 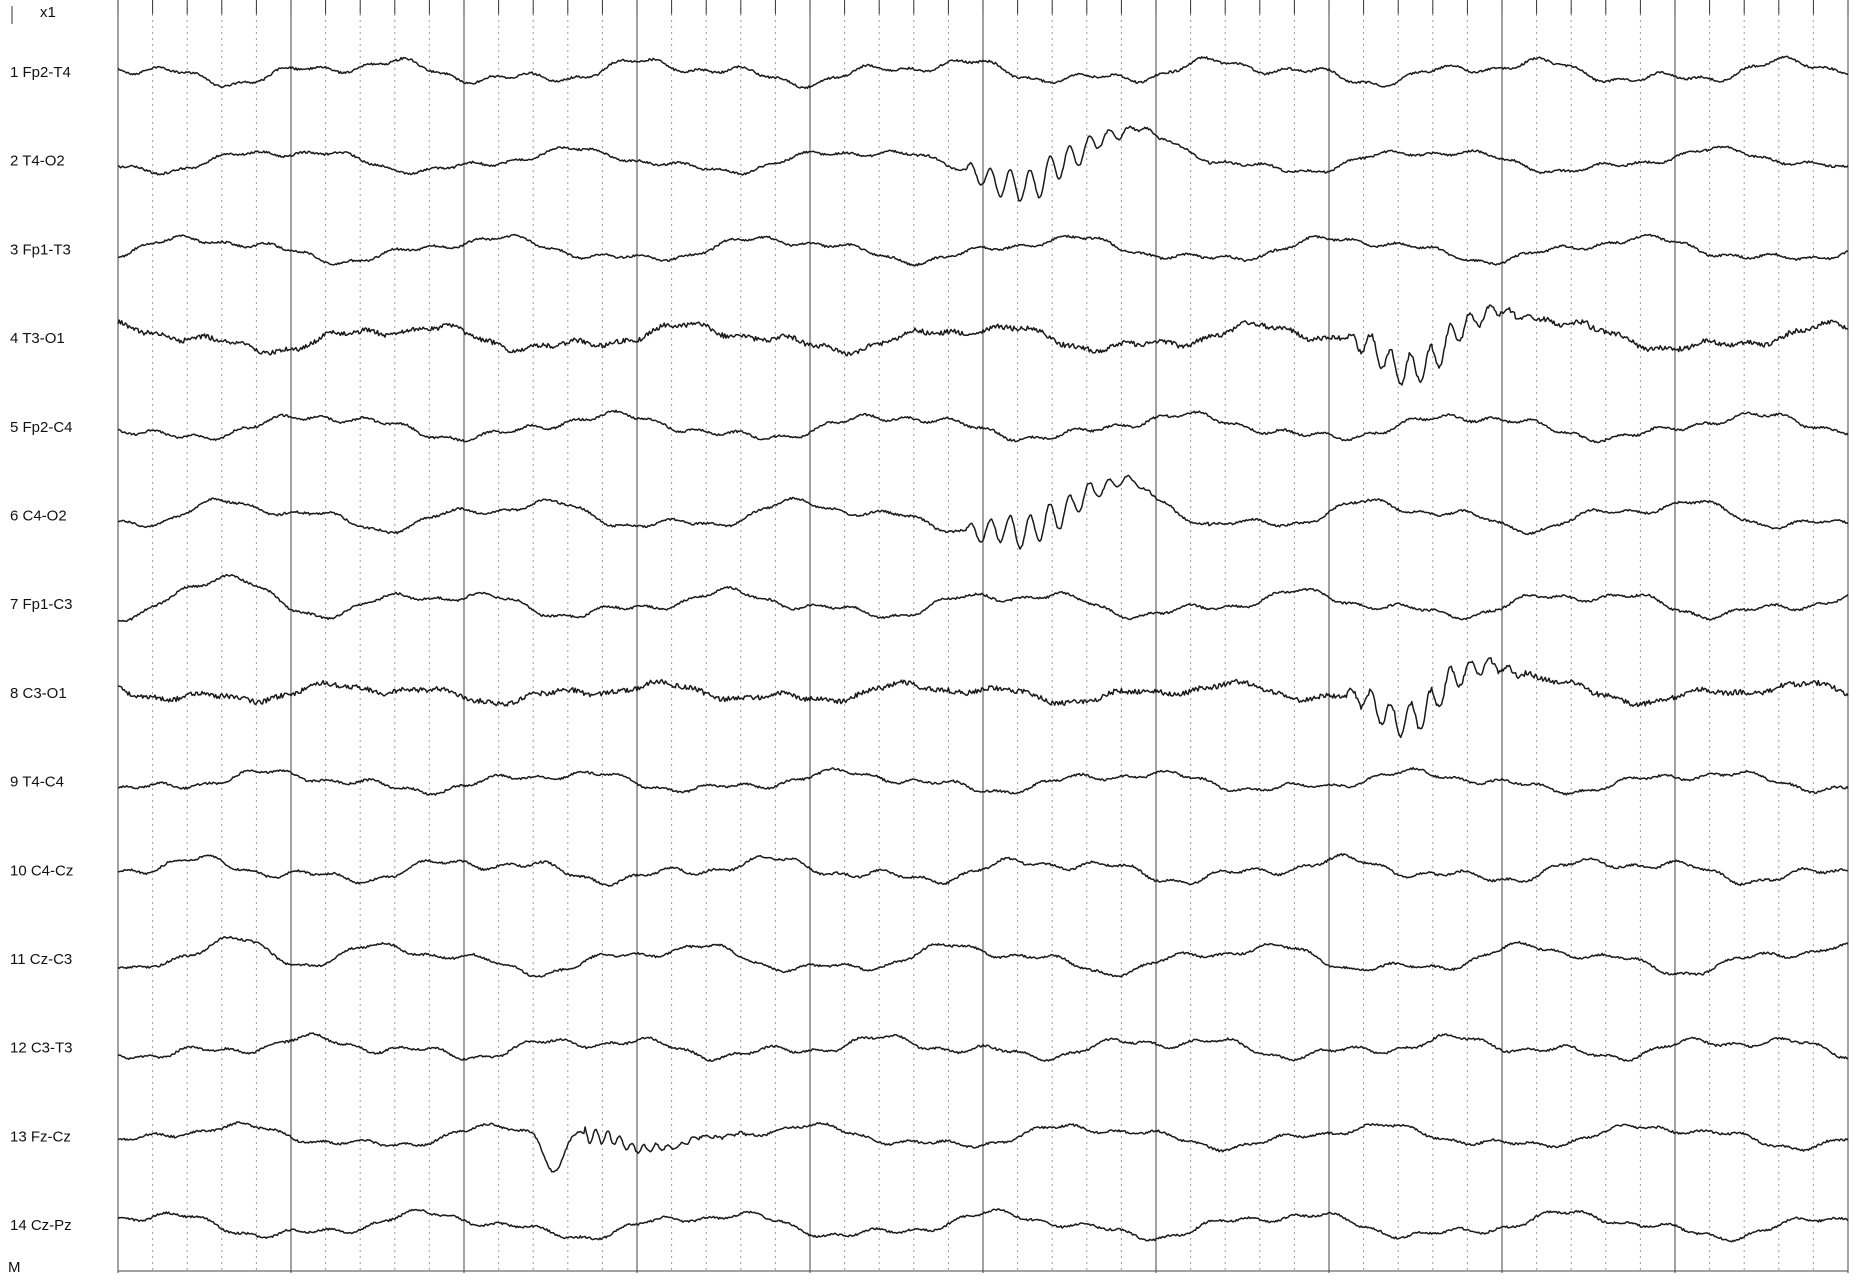 What do you see at coordinates (983, 7) in the screenshot?
I see `top-ruler` at bounding box center [983, 7].